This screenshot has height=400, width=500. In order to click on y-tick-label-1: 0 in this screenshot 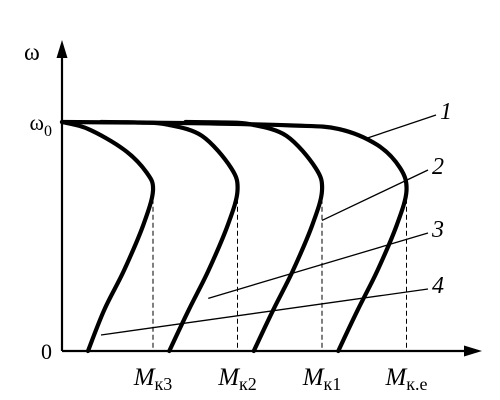, I will do `click(46, 351)`.